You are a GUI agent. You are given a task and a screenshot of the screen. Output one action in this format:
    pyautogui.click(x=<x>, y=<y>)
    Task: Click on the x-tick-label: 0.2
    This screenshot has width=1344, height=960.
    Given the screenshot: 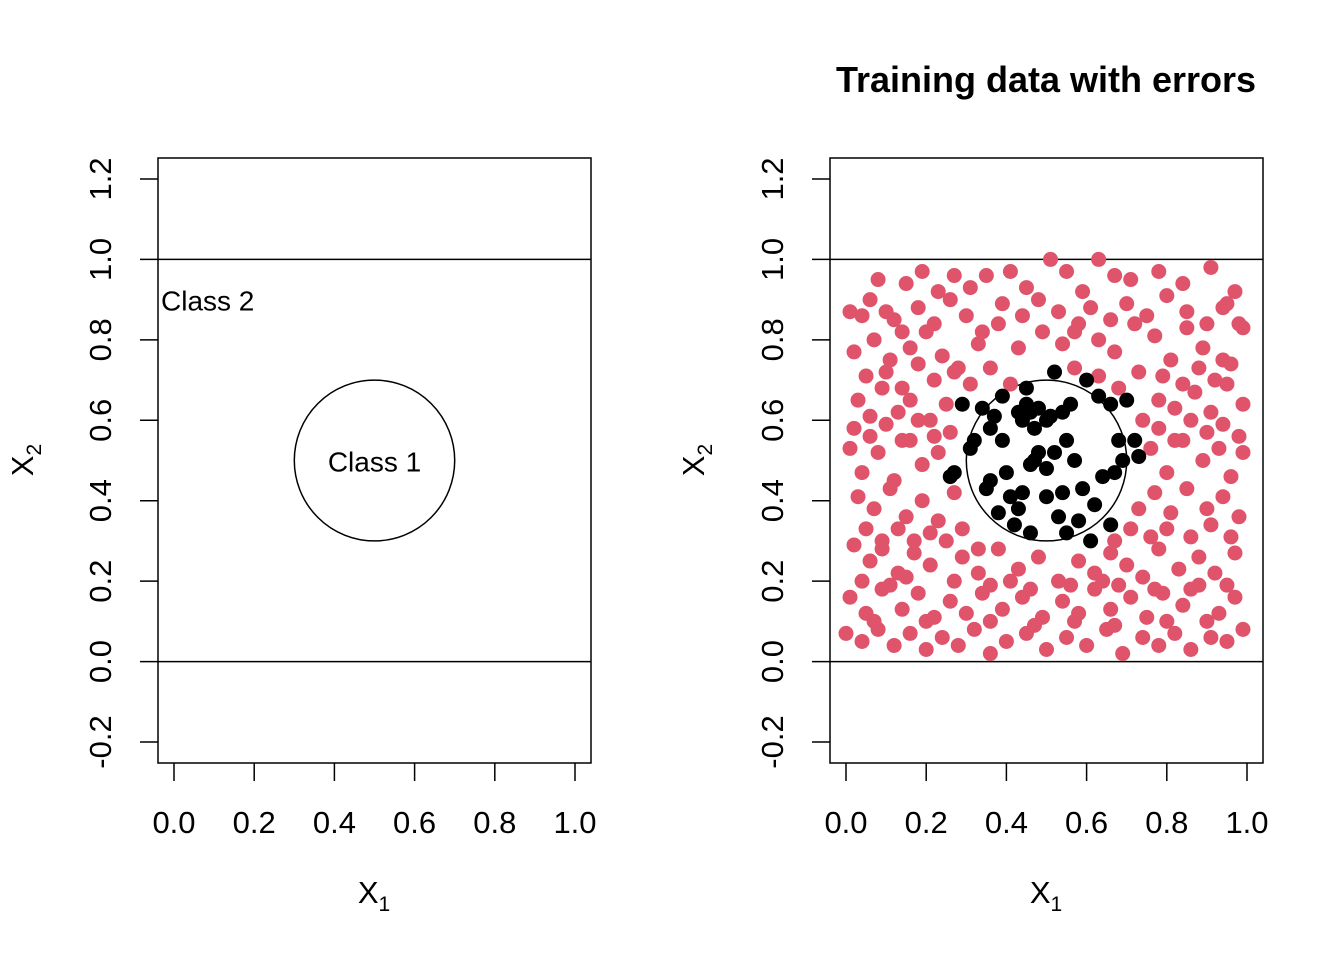 What is the action you would take?
    pyautogui.click(x=254, y=822)
    